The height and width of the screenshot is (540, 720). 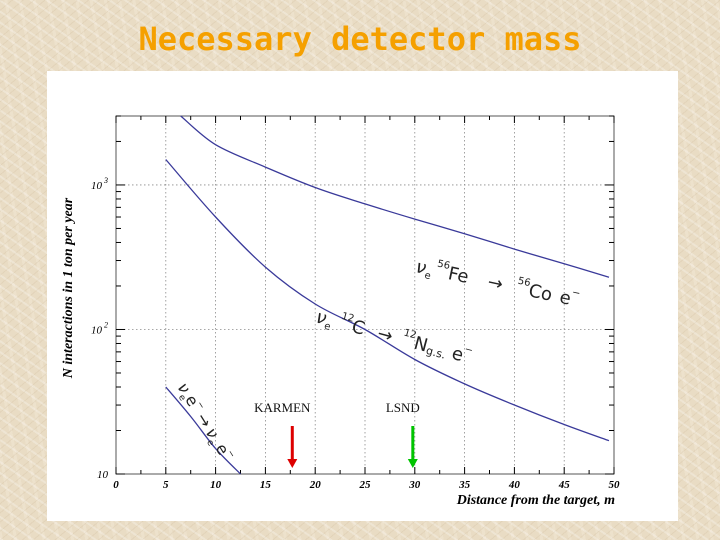 What do you see at coordinates (99, 184) in the screenshot?
I see `y-tick-label: 10 3` at bounding box center [99, 184].